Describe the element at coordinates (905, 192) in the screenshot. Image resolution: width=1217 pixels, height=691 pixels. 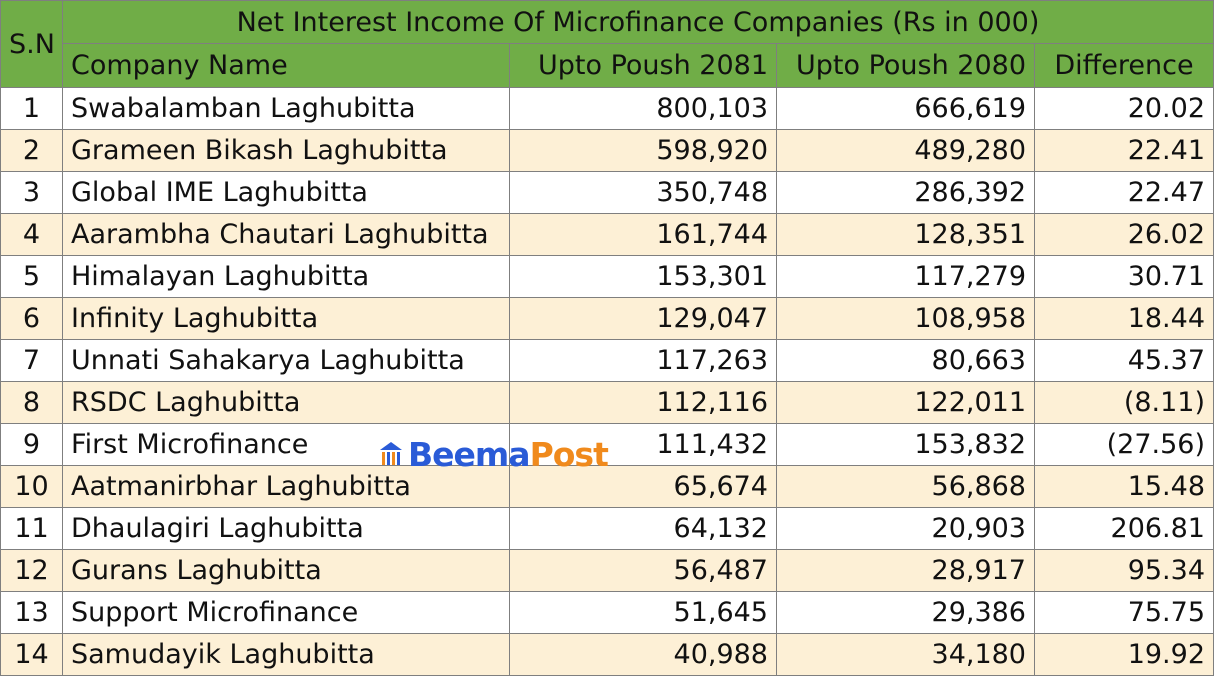
I see `poush-2080-cell: 286,392` at that location.